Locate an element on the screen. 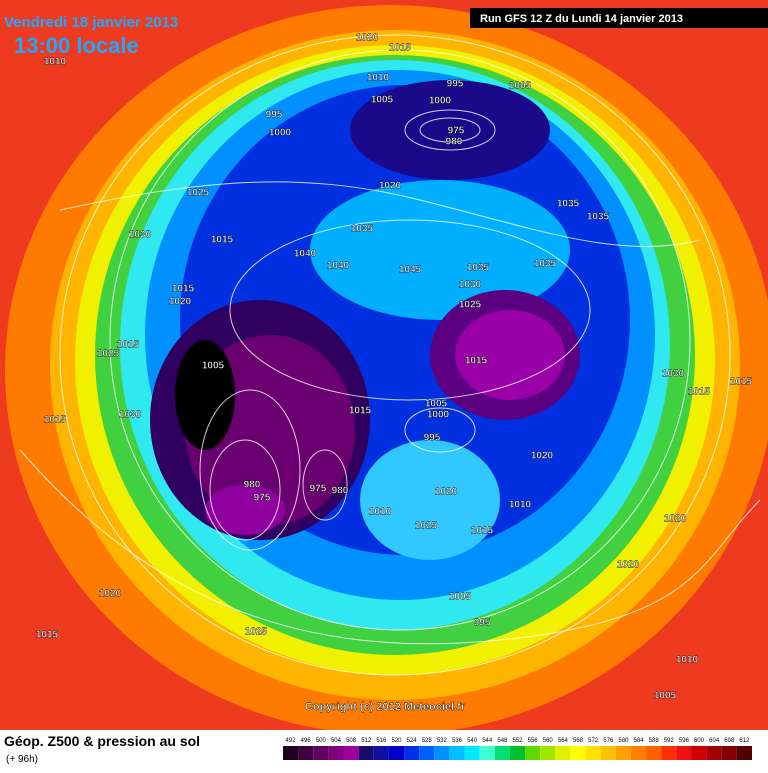  scale-label: 560 is located at coordinates (548, 741).